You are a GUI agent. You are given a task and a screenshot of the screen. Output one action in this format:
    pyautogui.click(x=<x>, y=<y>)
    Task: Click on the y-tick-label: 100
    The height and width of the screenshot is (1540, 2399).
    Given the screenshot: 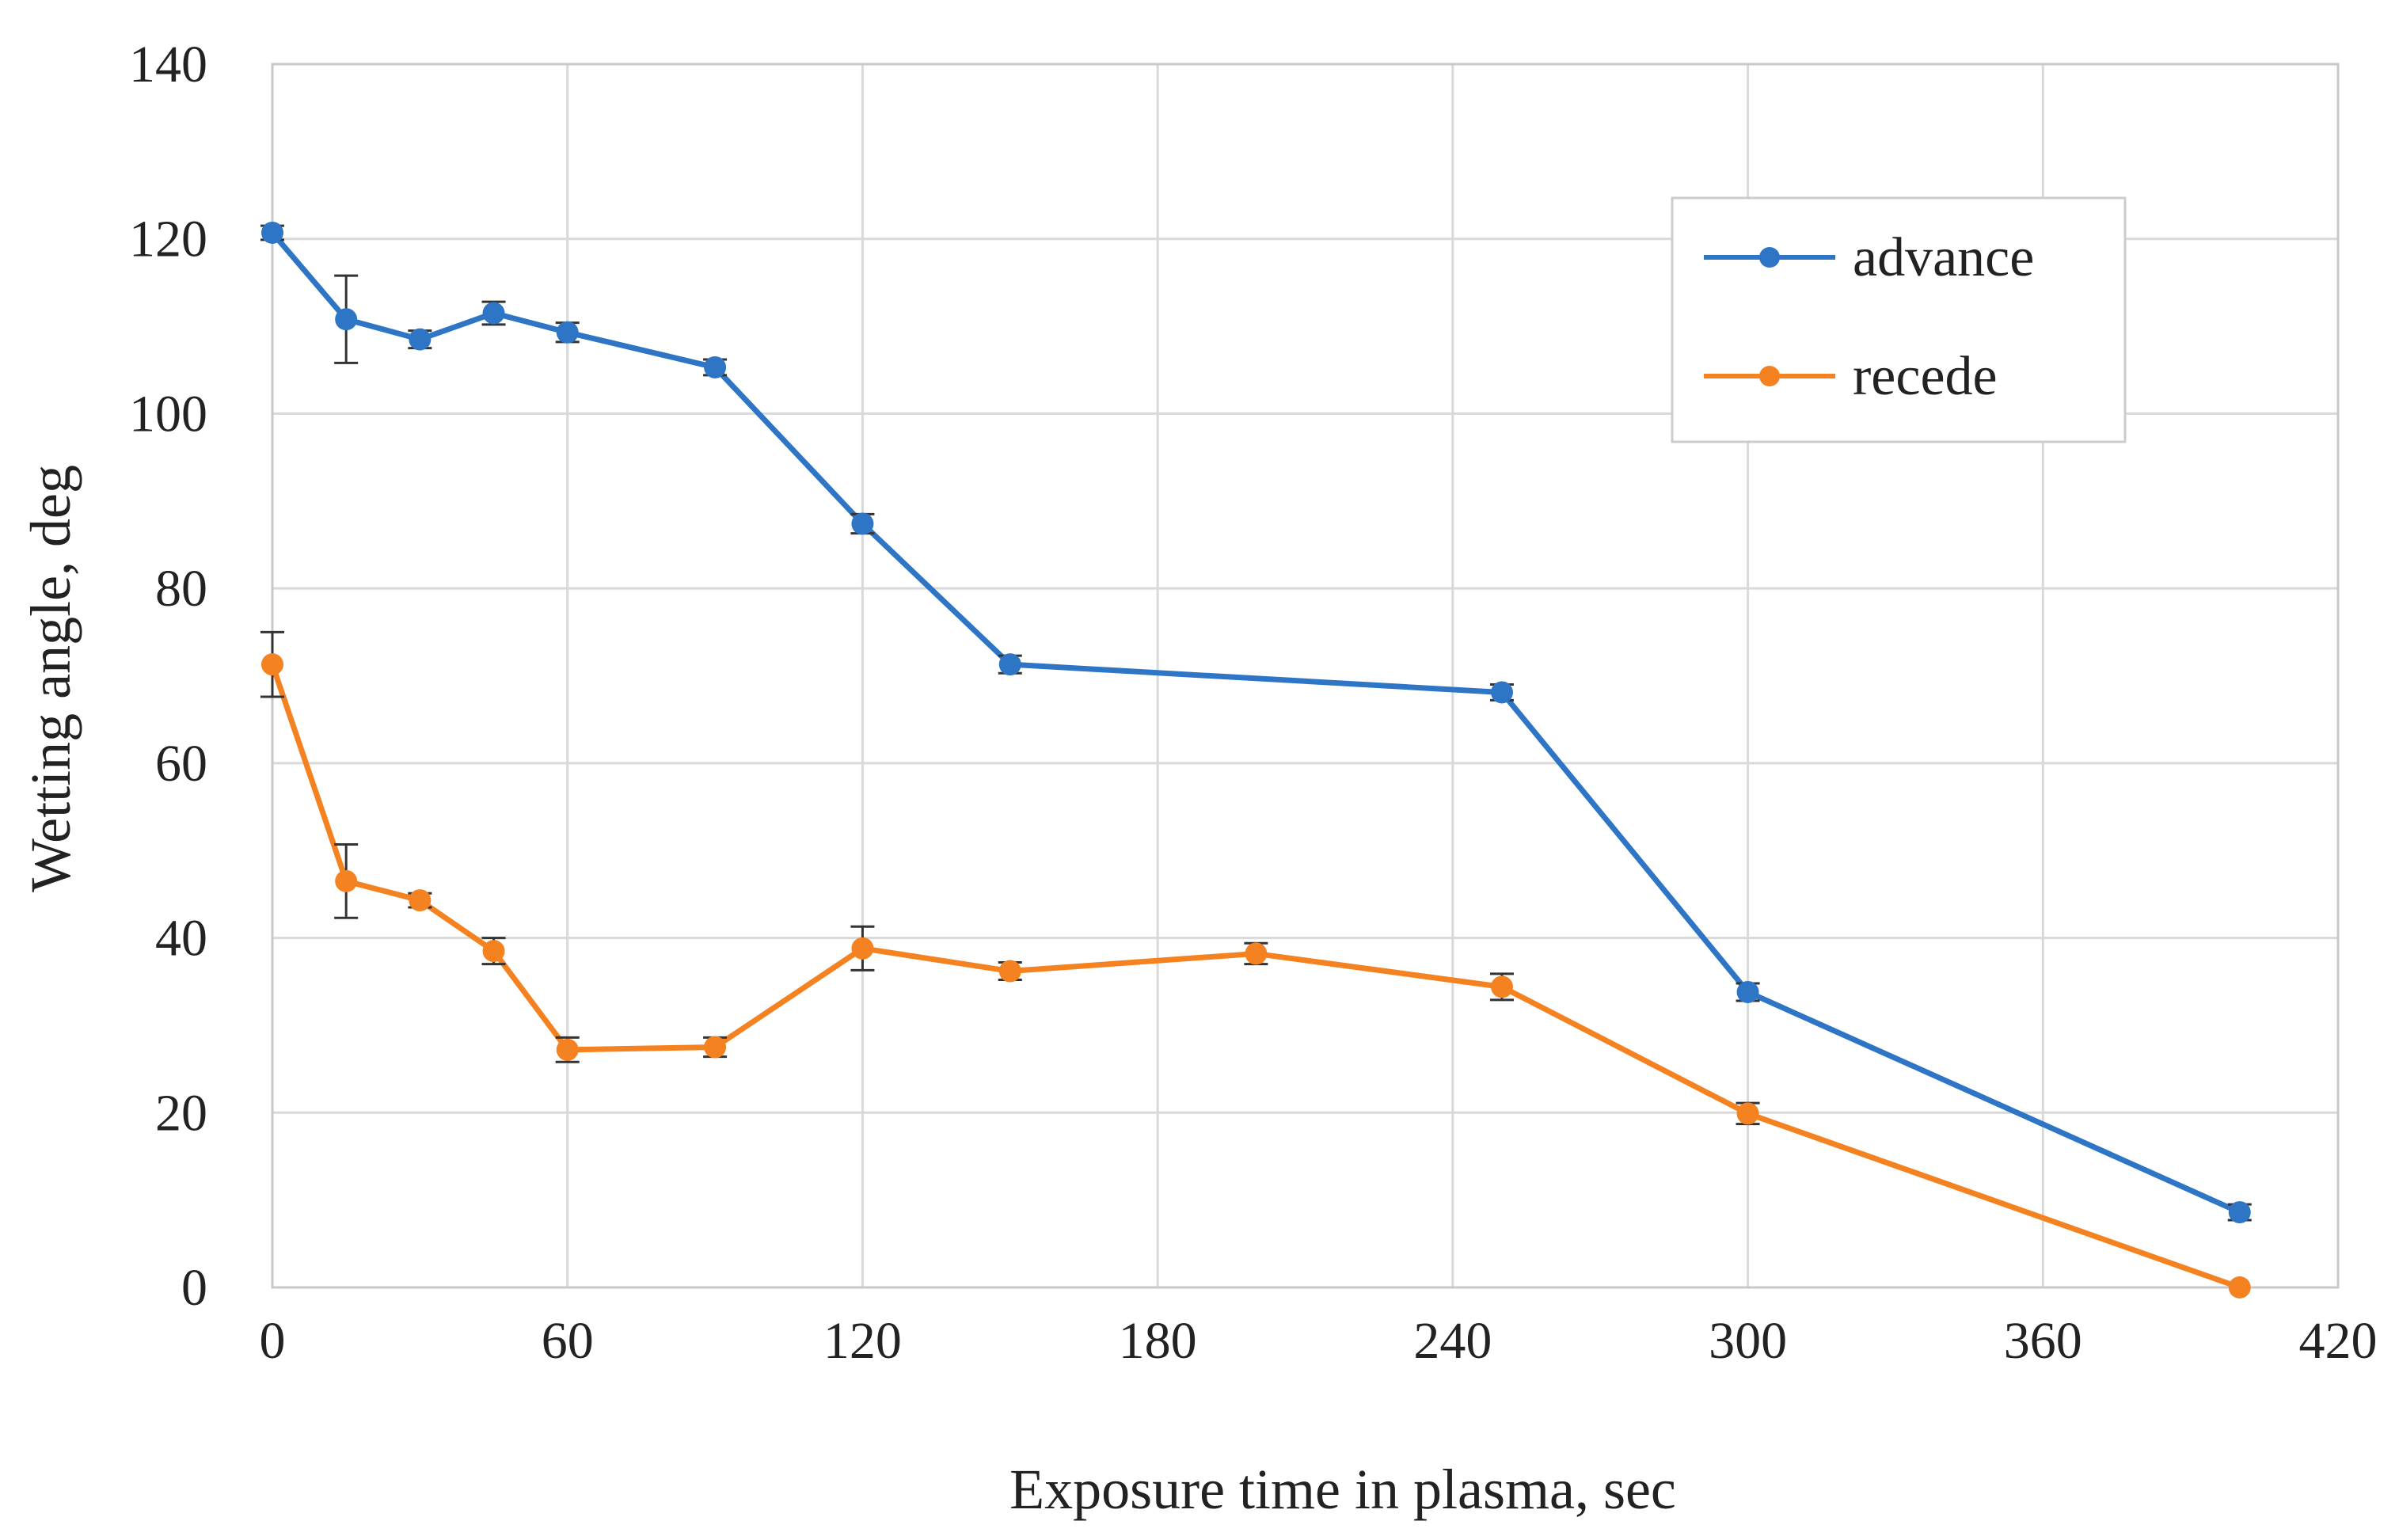 What is the action you would take?
    pyautogui.click(x=168, y=414)
    